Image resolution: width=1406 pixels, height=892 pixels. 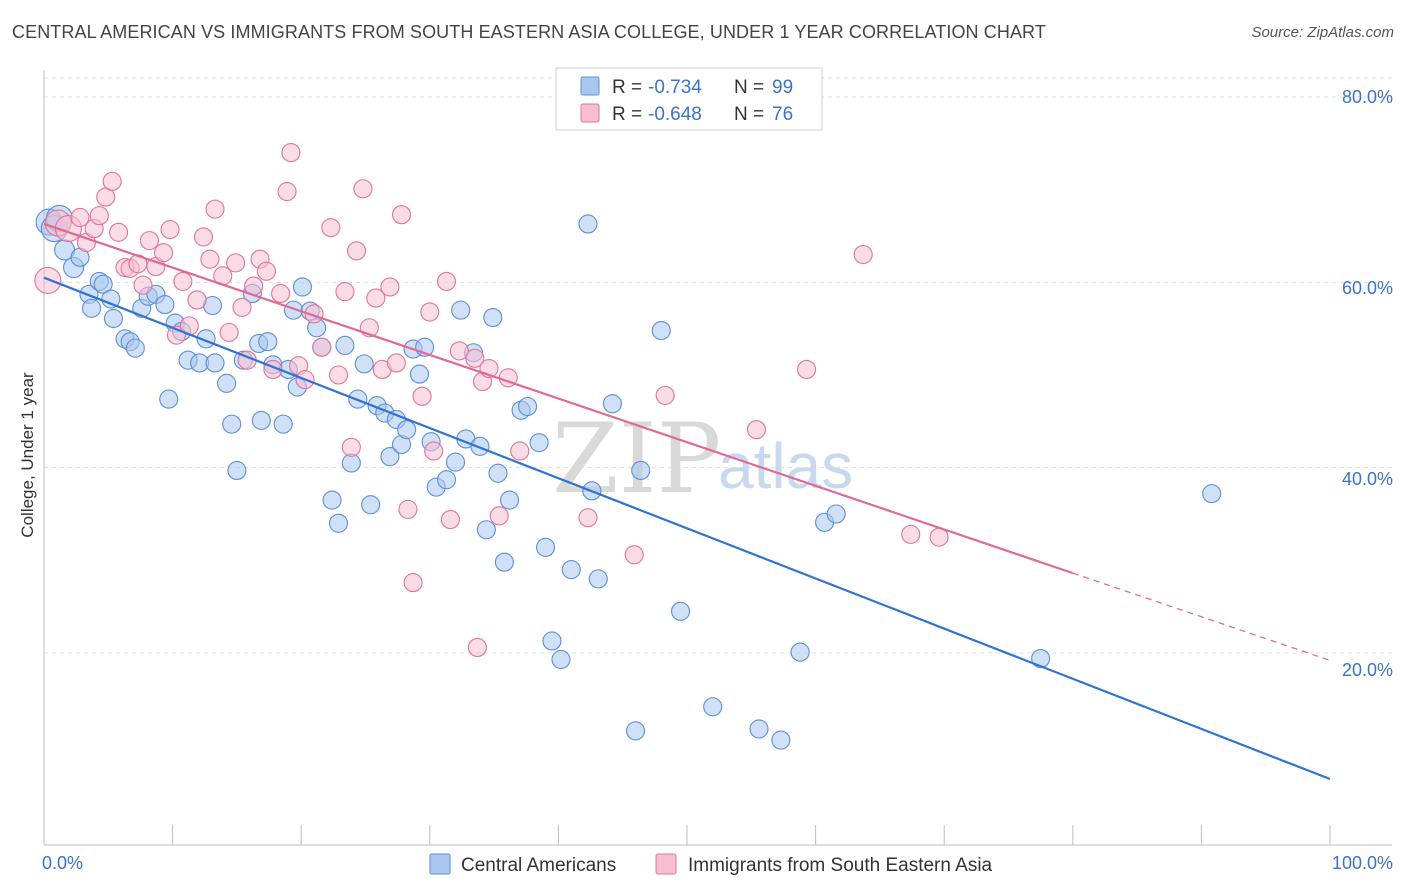 I want to click on x-tick-label-100: 100.0%, so click(x=1362, y=863).